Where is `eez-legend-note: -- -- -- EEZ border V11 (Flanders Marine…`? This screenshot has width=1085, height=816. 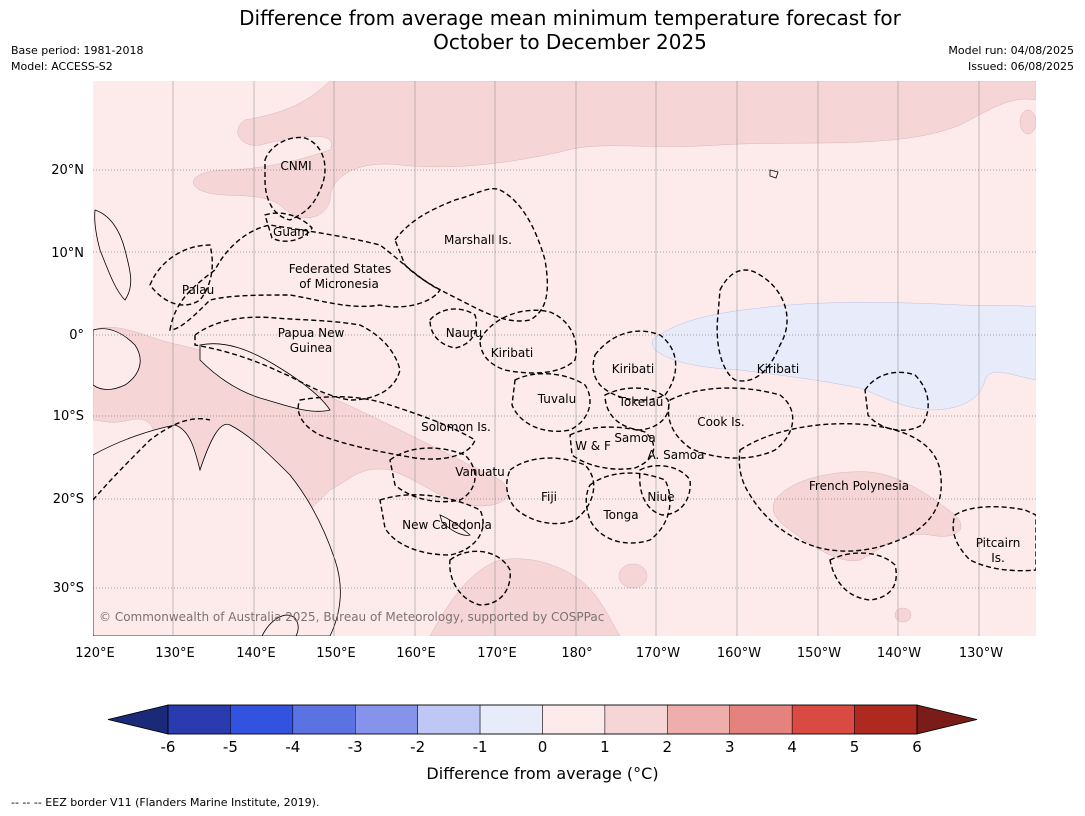
eez-legend-note: -- -- -- EEZ border V11 (Flanders Marine… is located at coordinates (165, 802).